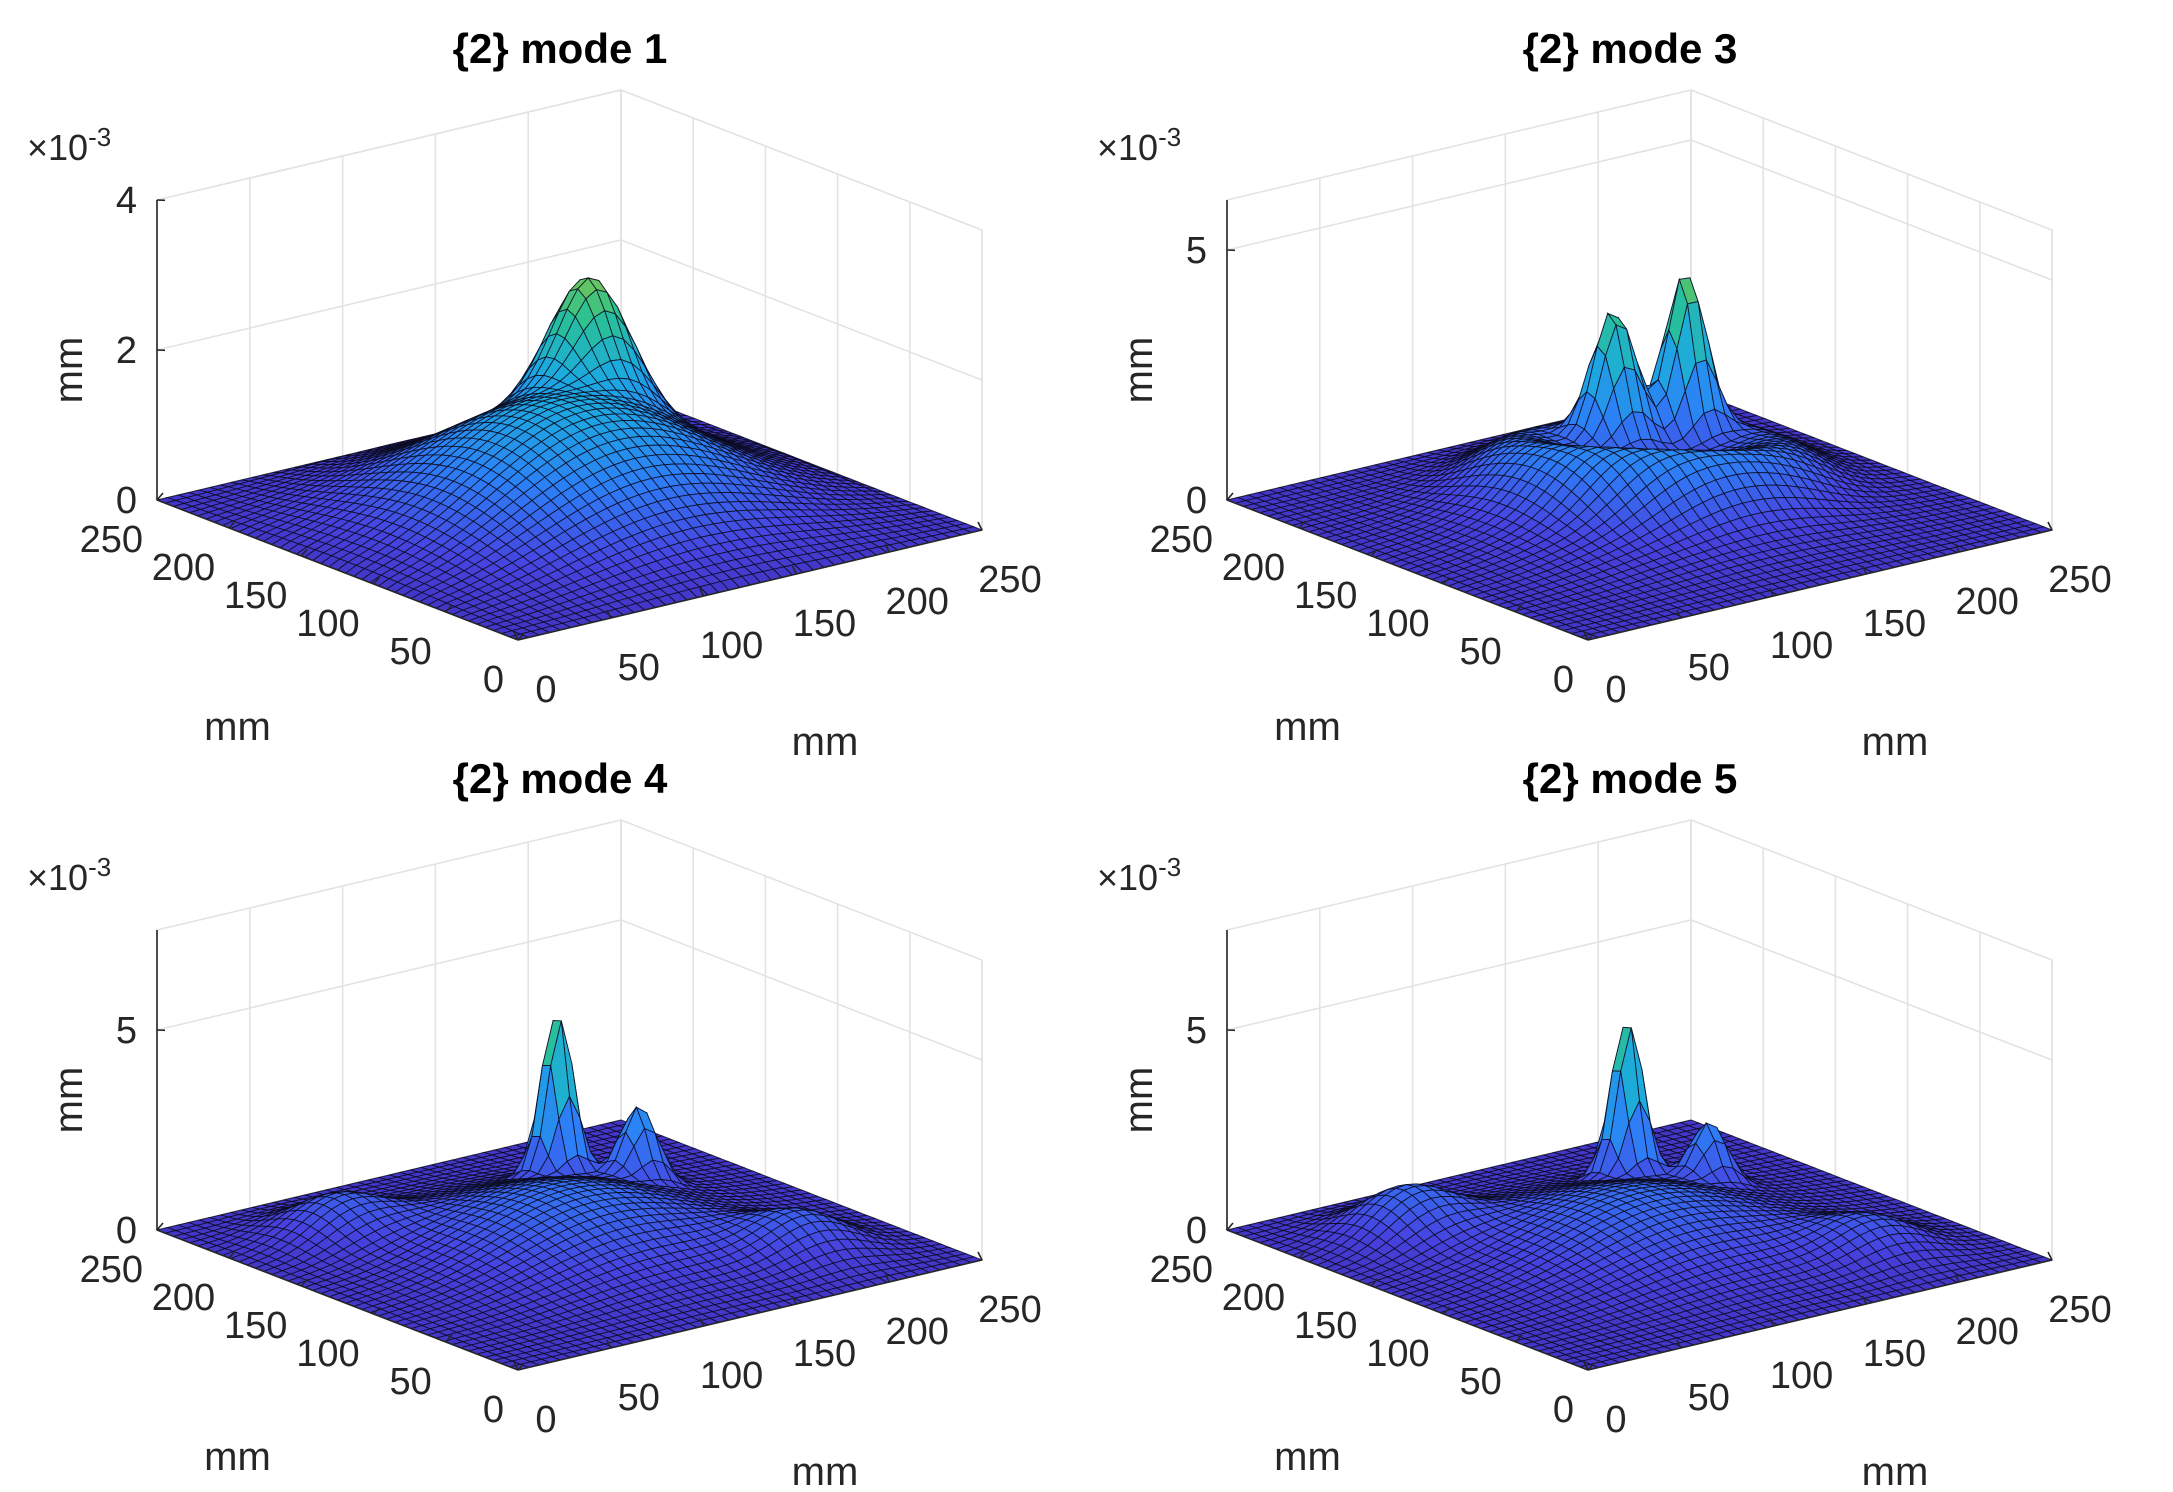  I want to click on z-tick-label: 2, so click(126, 351).